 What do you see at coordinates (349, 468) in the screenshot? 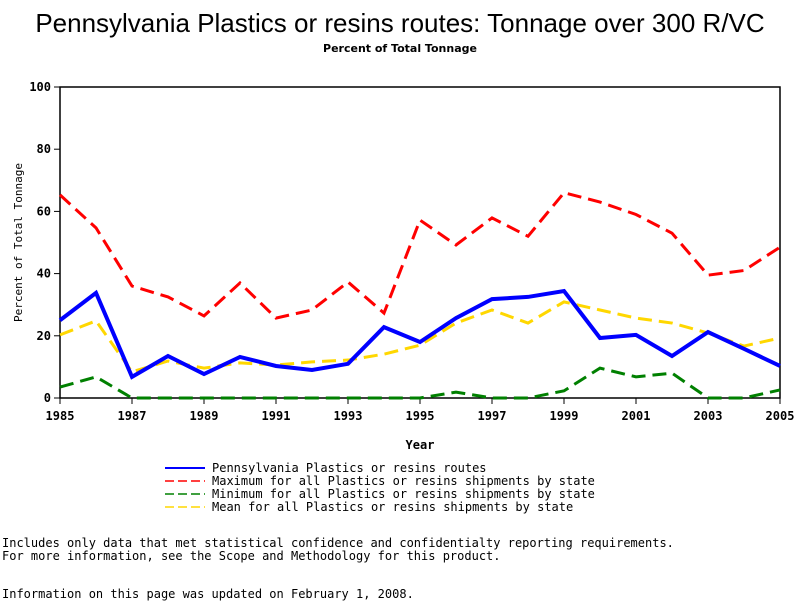
I see `legend-label-0: Pennsylvania Plastics or resins routes` at bounding box center [349, 468].